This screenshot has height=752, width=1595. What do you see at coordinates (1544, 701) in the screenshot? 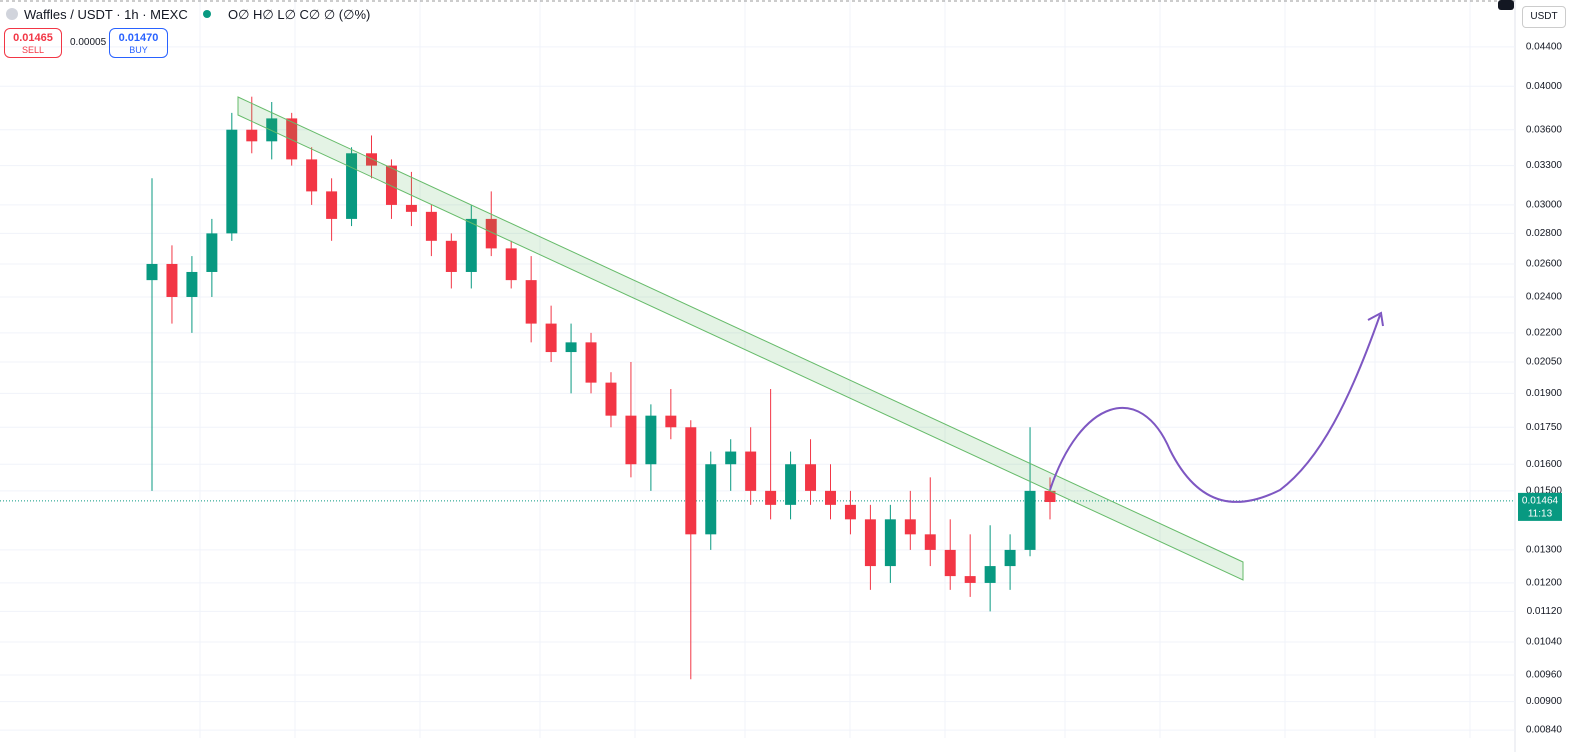
I see `y-tick-label: 0.00900` at bounding box center [1544, 701].